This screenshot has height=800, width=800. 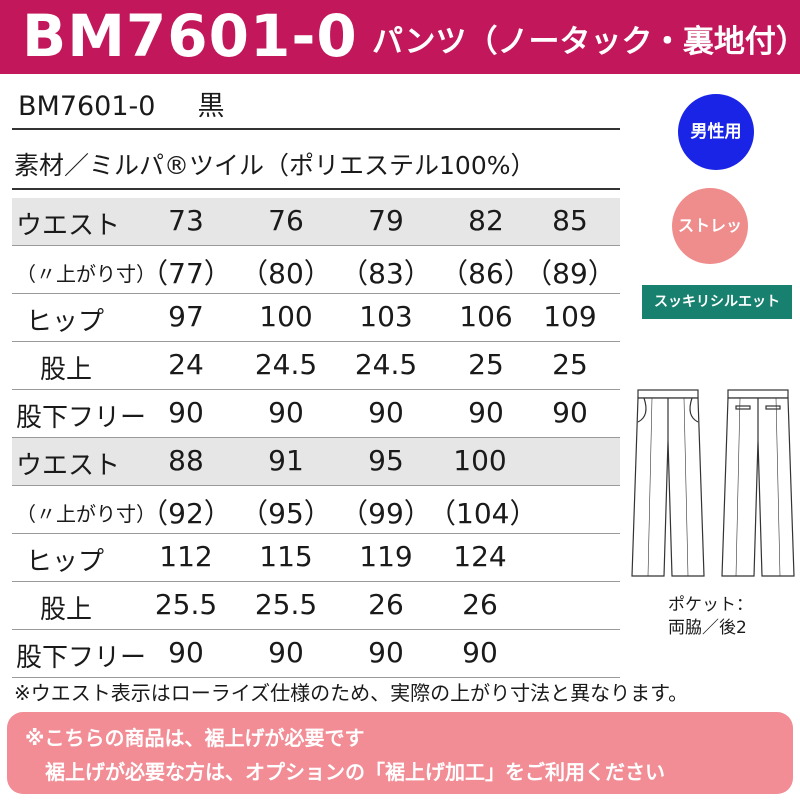 I want to click on product-code-color: BM7601-0 黒, so click(x=121, y=103).